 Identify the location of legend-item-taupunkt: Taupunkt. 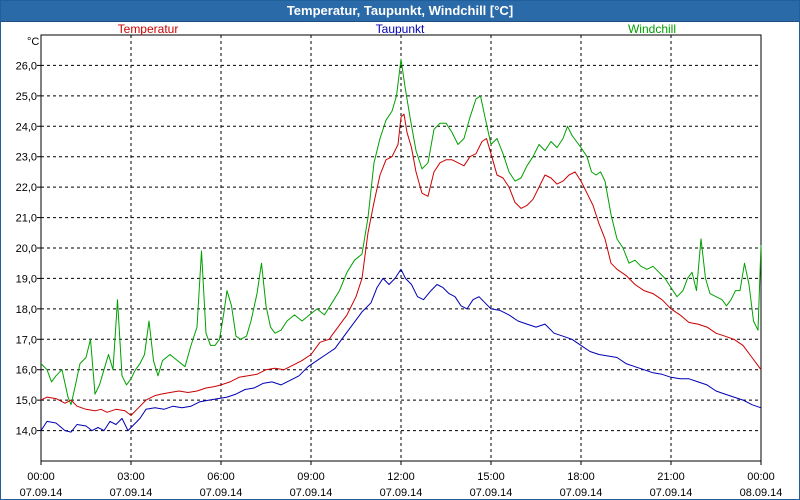
(400, 29).